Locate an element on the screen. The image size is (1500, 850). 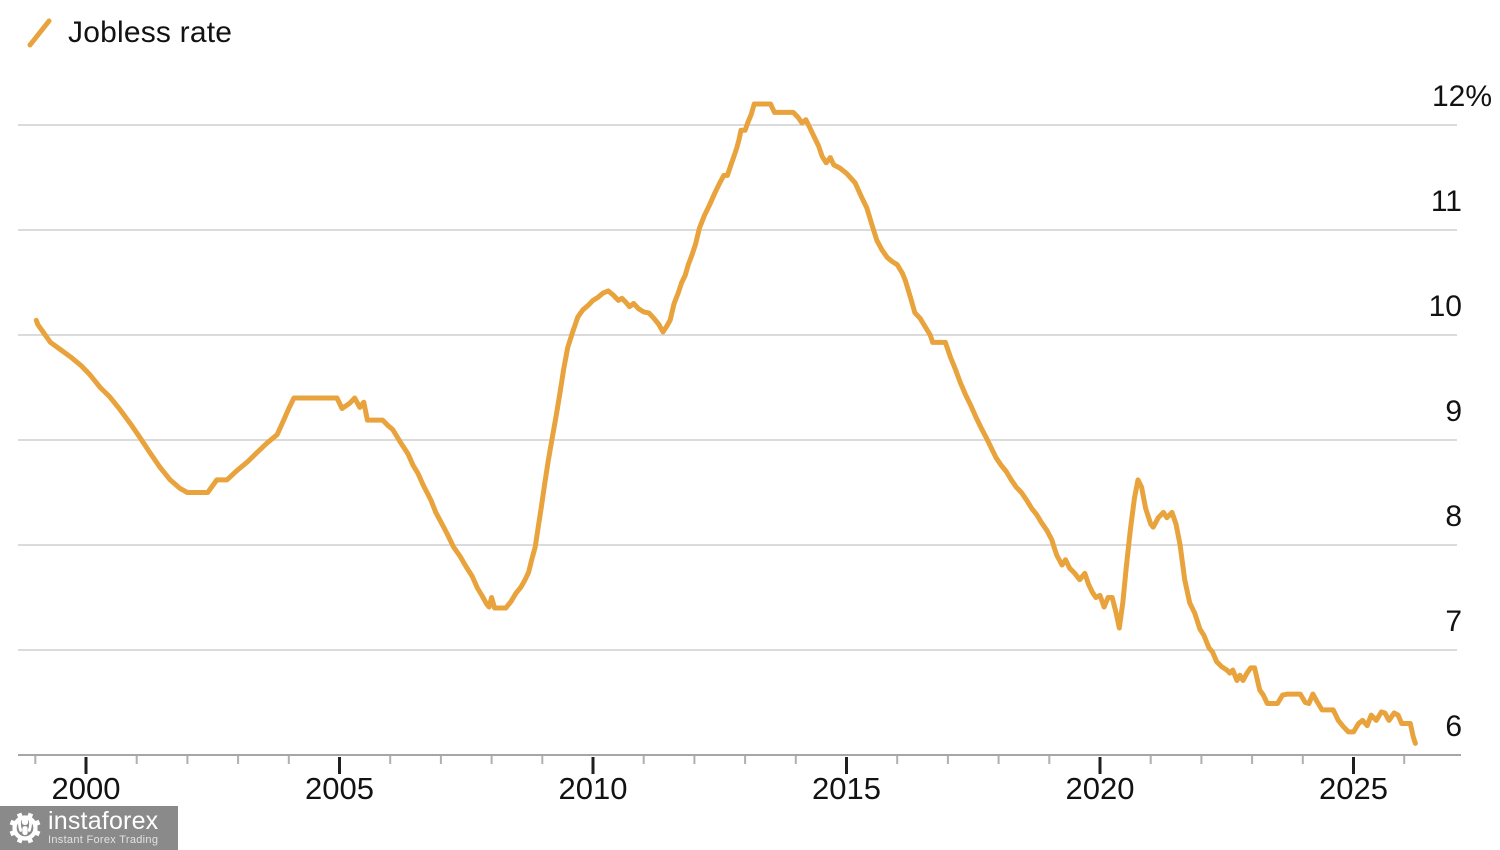
y-axis-label: 10 is located at coordinates (1445, 306).